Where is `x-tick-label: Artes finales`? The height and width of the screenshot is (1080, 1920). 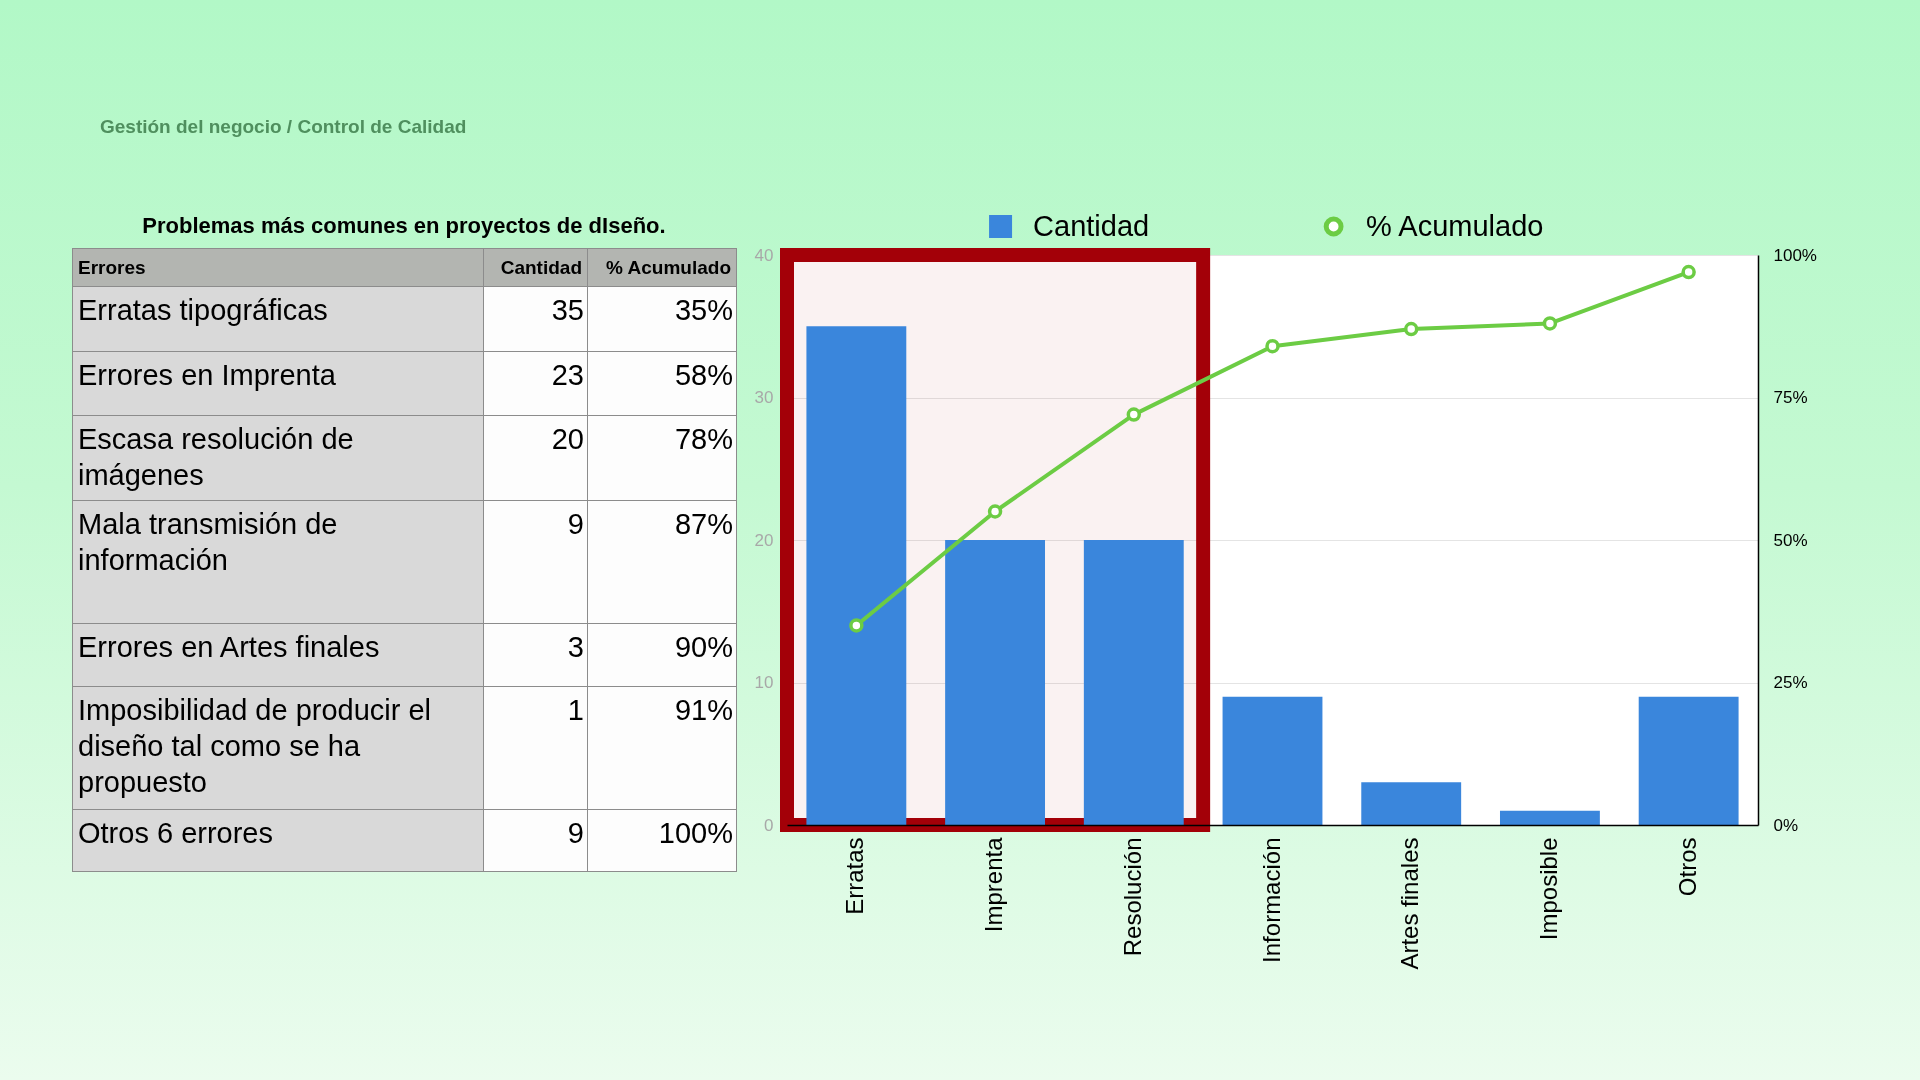 x-tick-label: Artes finales is located at coordinates (1410, 903).